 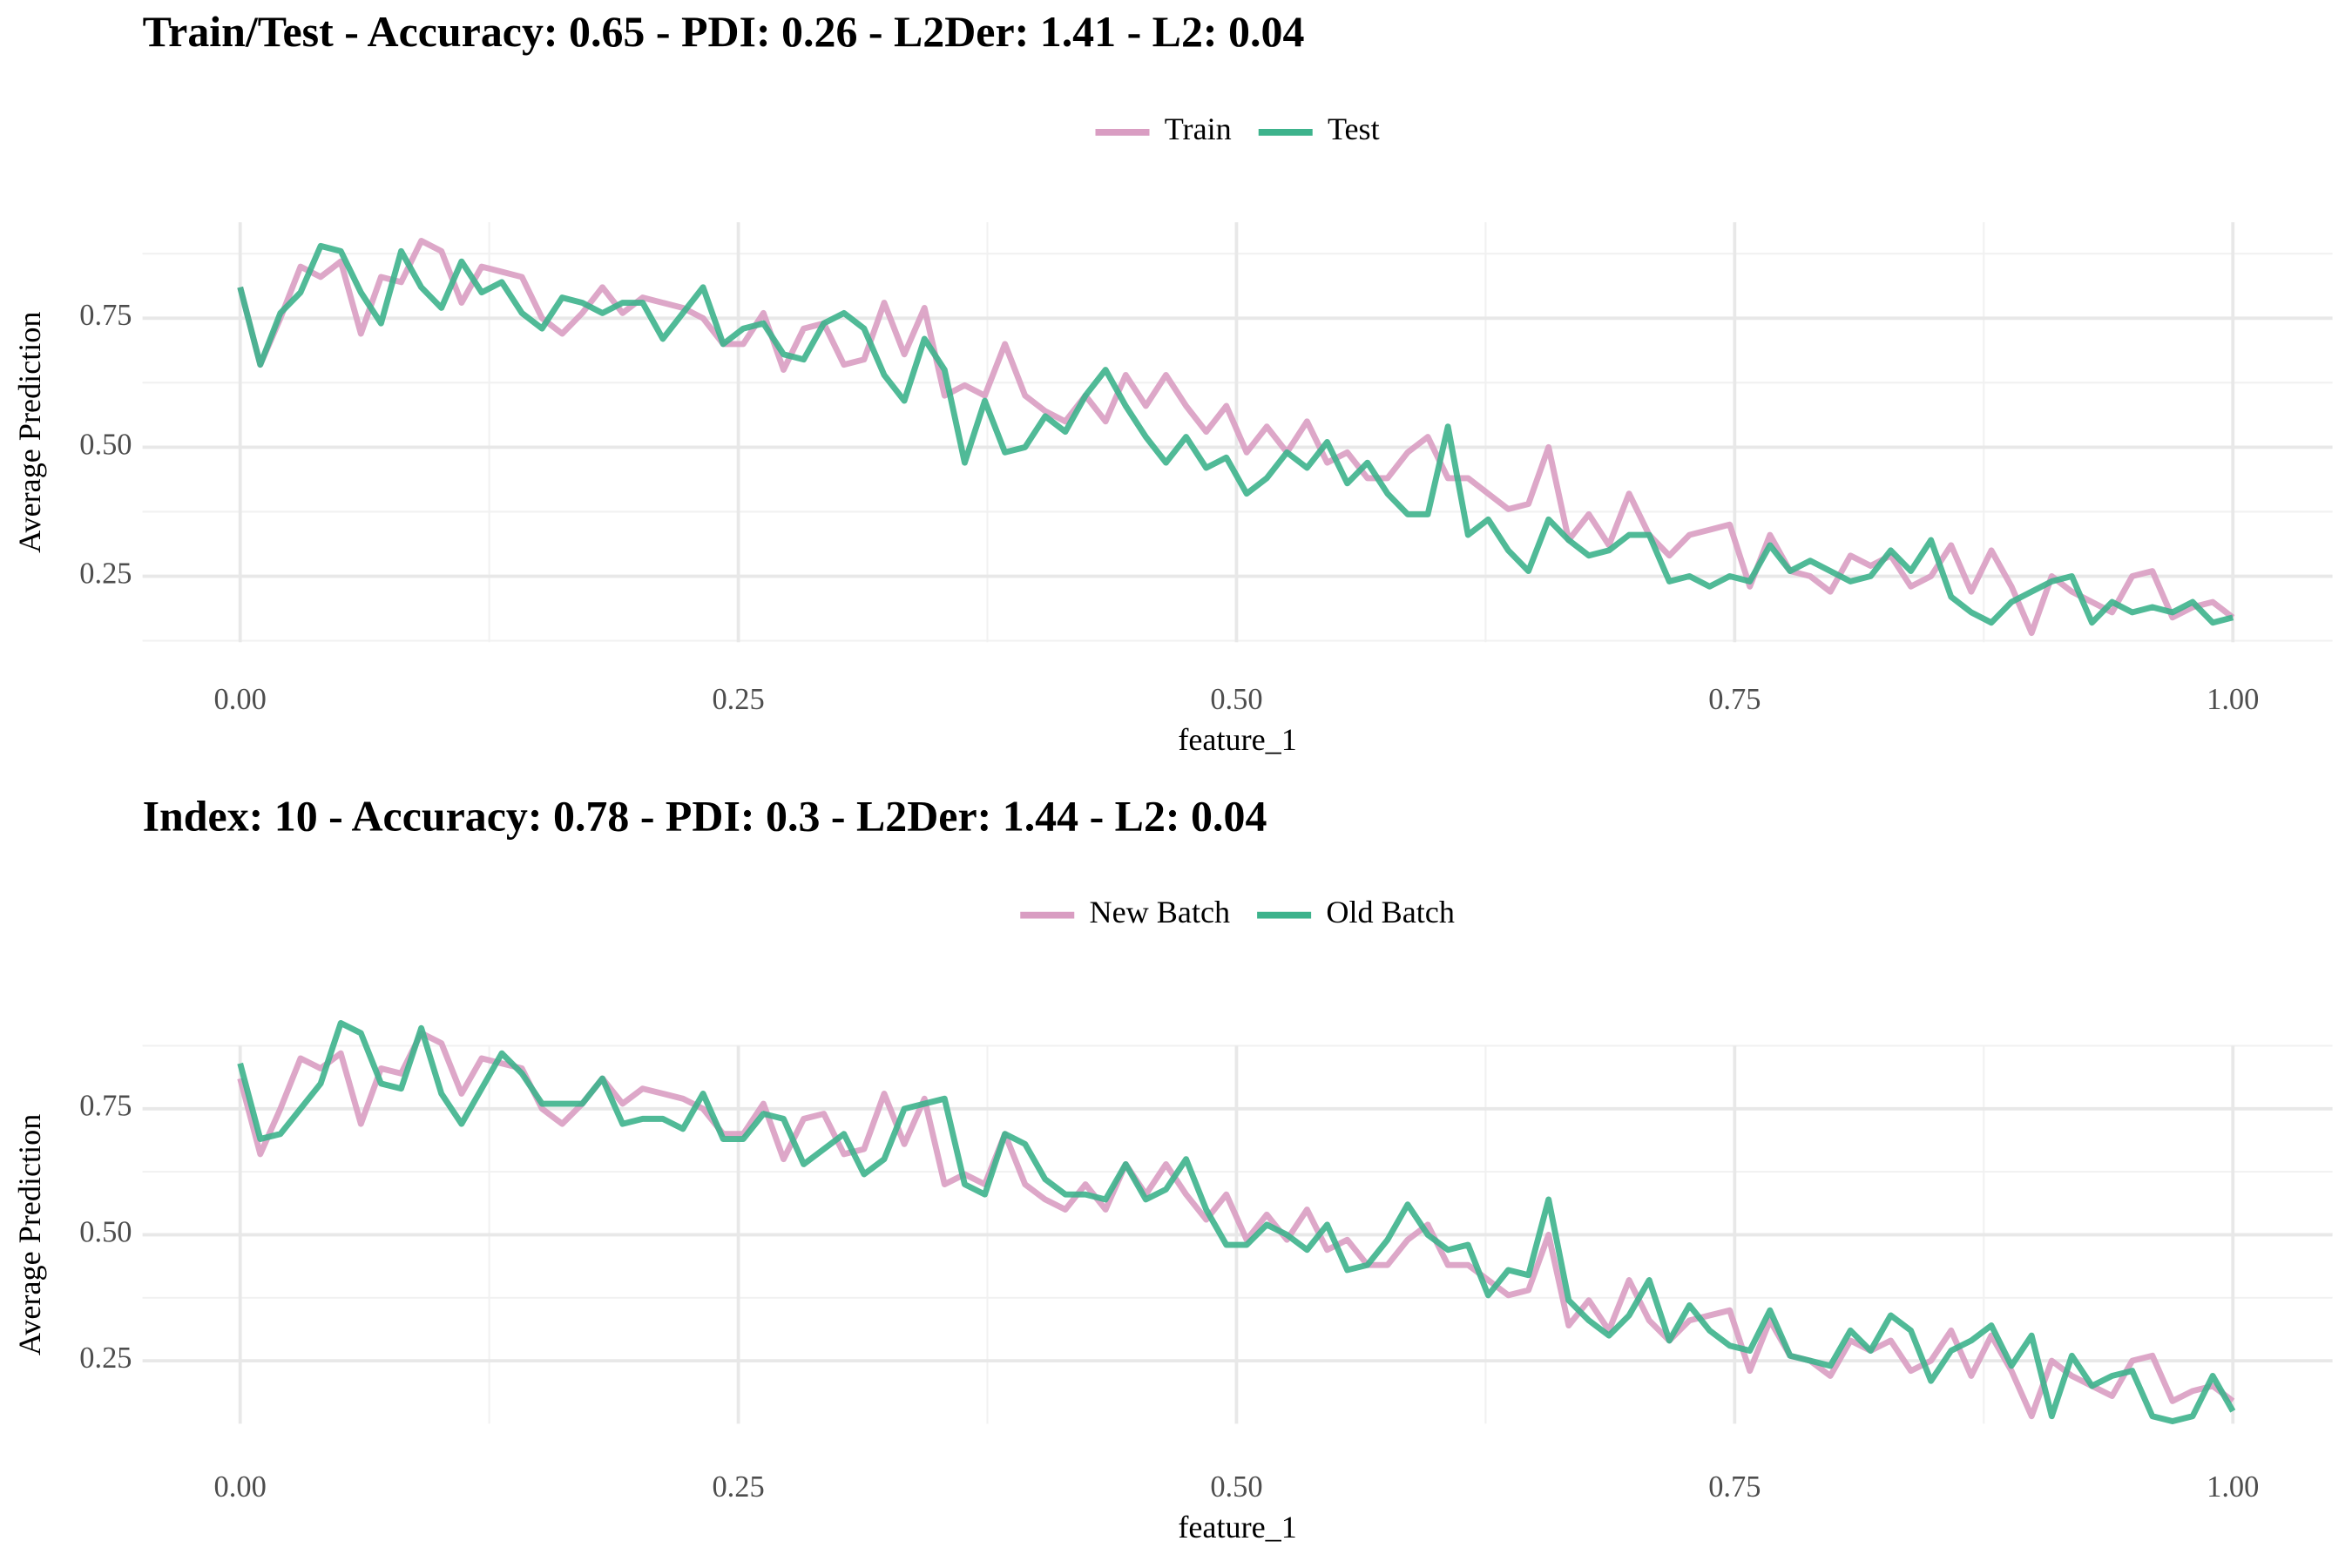 What do you see at coordinates (1354, 129) in the screenshot?
I see `legend-label: Test` at bounding box center [1354, 129].